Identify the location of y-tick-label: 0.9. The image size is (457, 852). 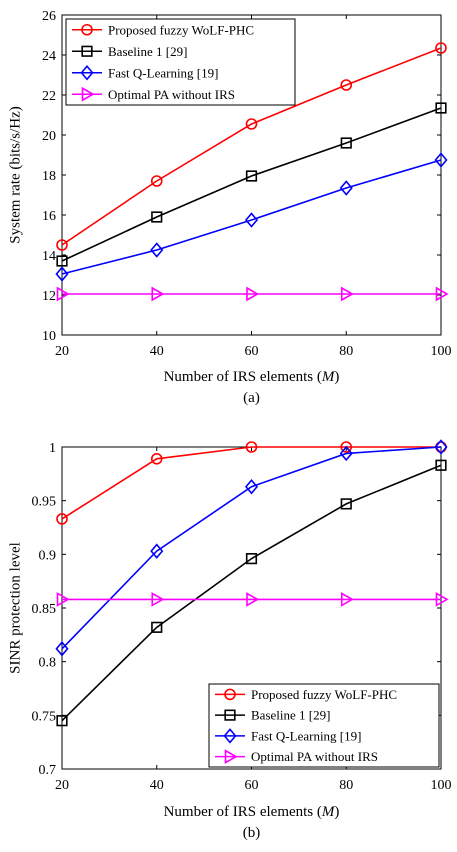
(48, 555).